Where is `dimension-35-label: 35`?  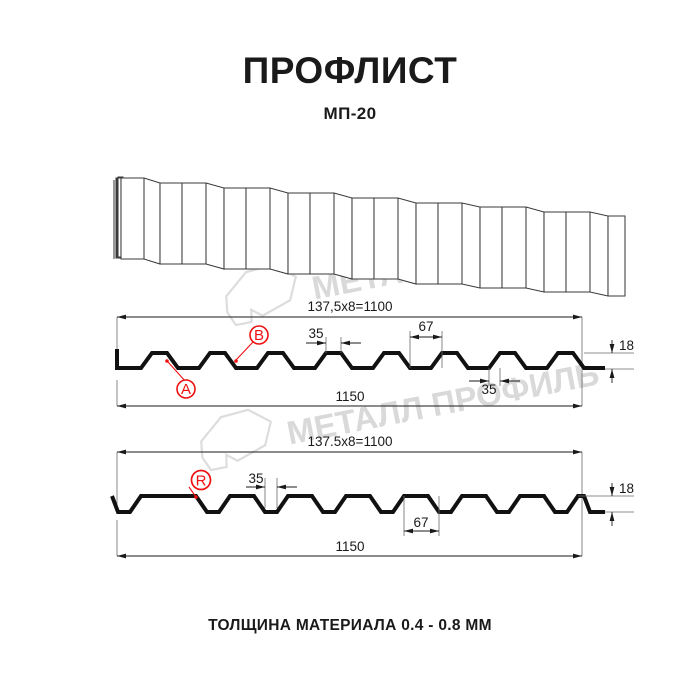
dimension-35-label: 35 is located at coordinates (255, 478).